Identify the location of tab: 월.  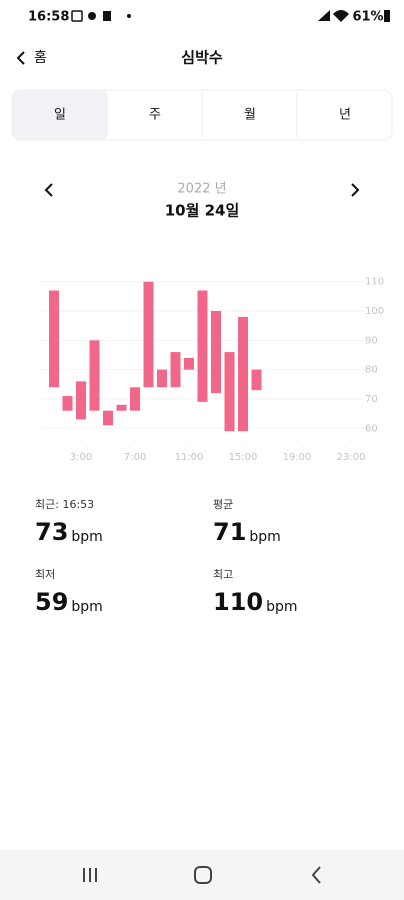
(250, 115).